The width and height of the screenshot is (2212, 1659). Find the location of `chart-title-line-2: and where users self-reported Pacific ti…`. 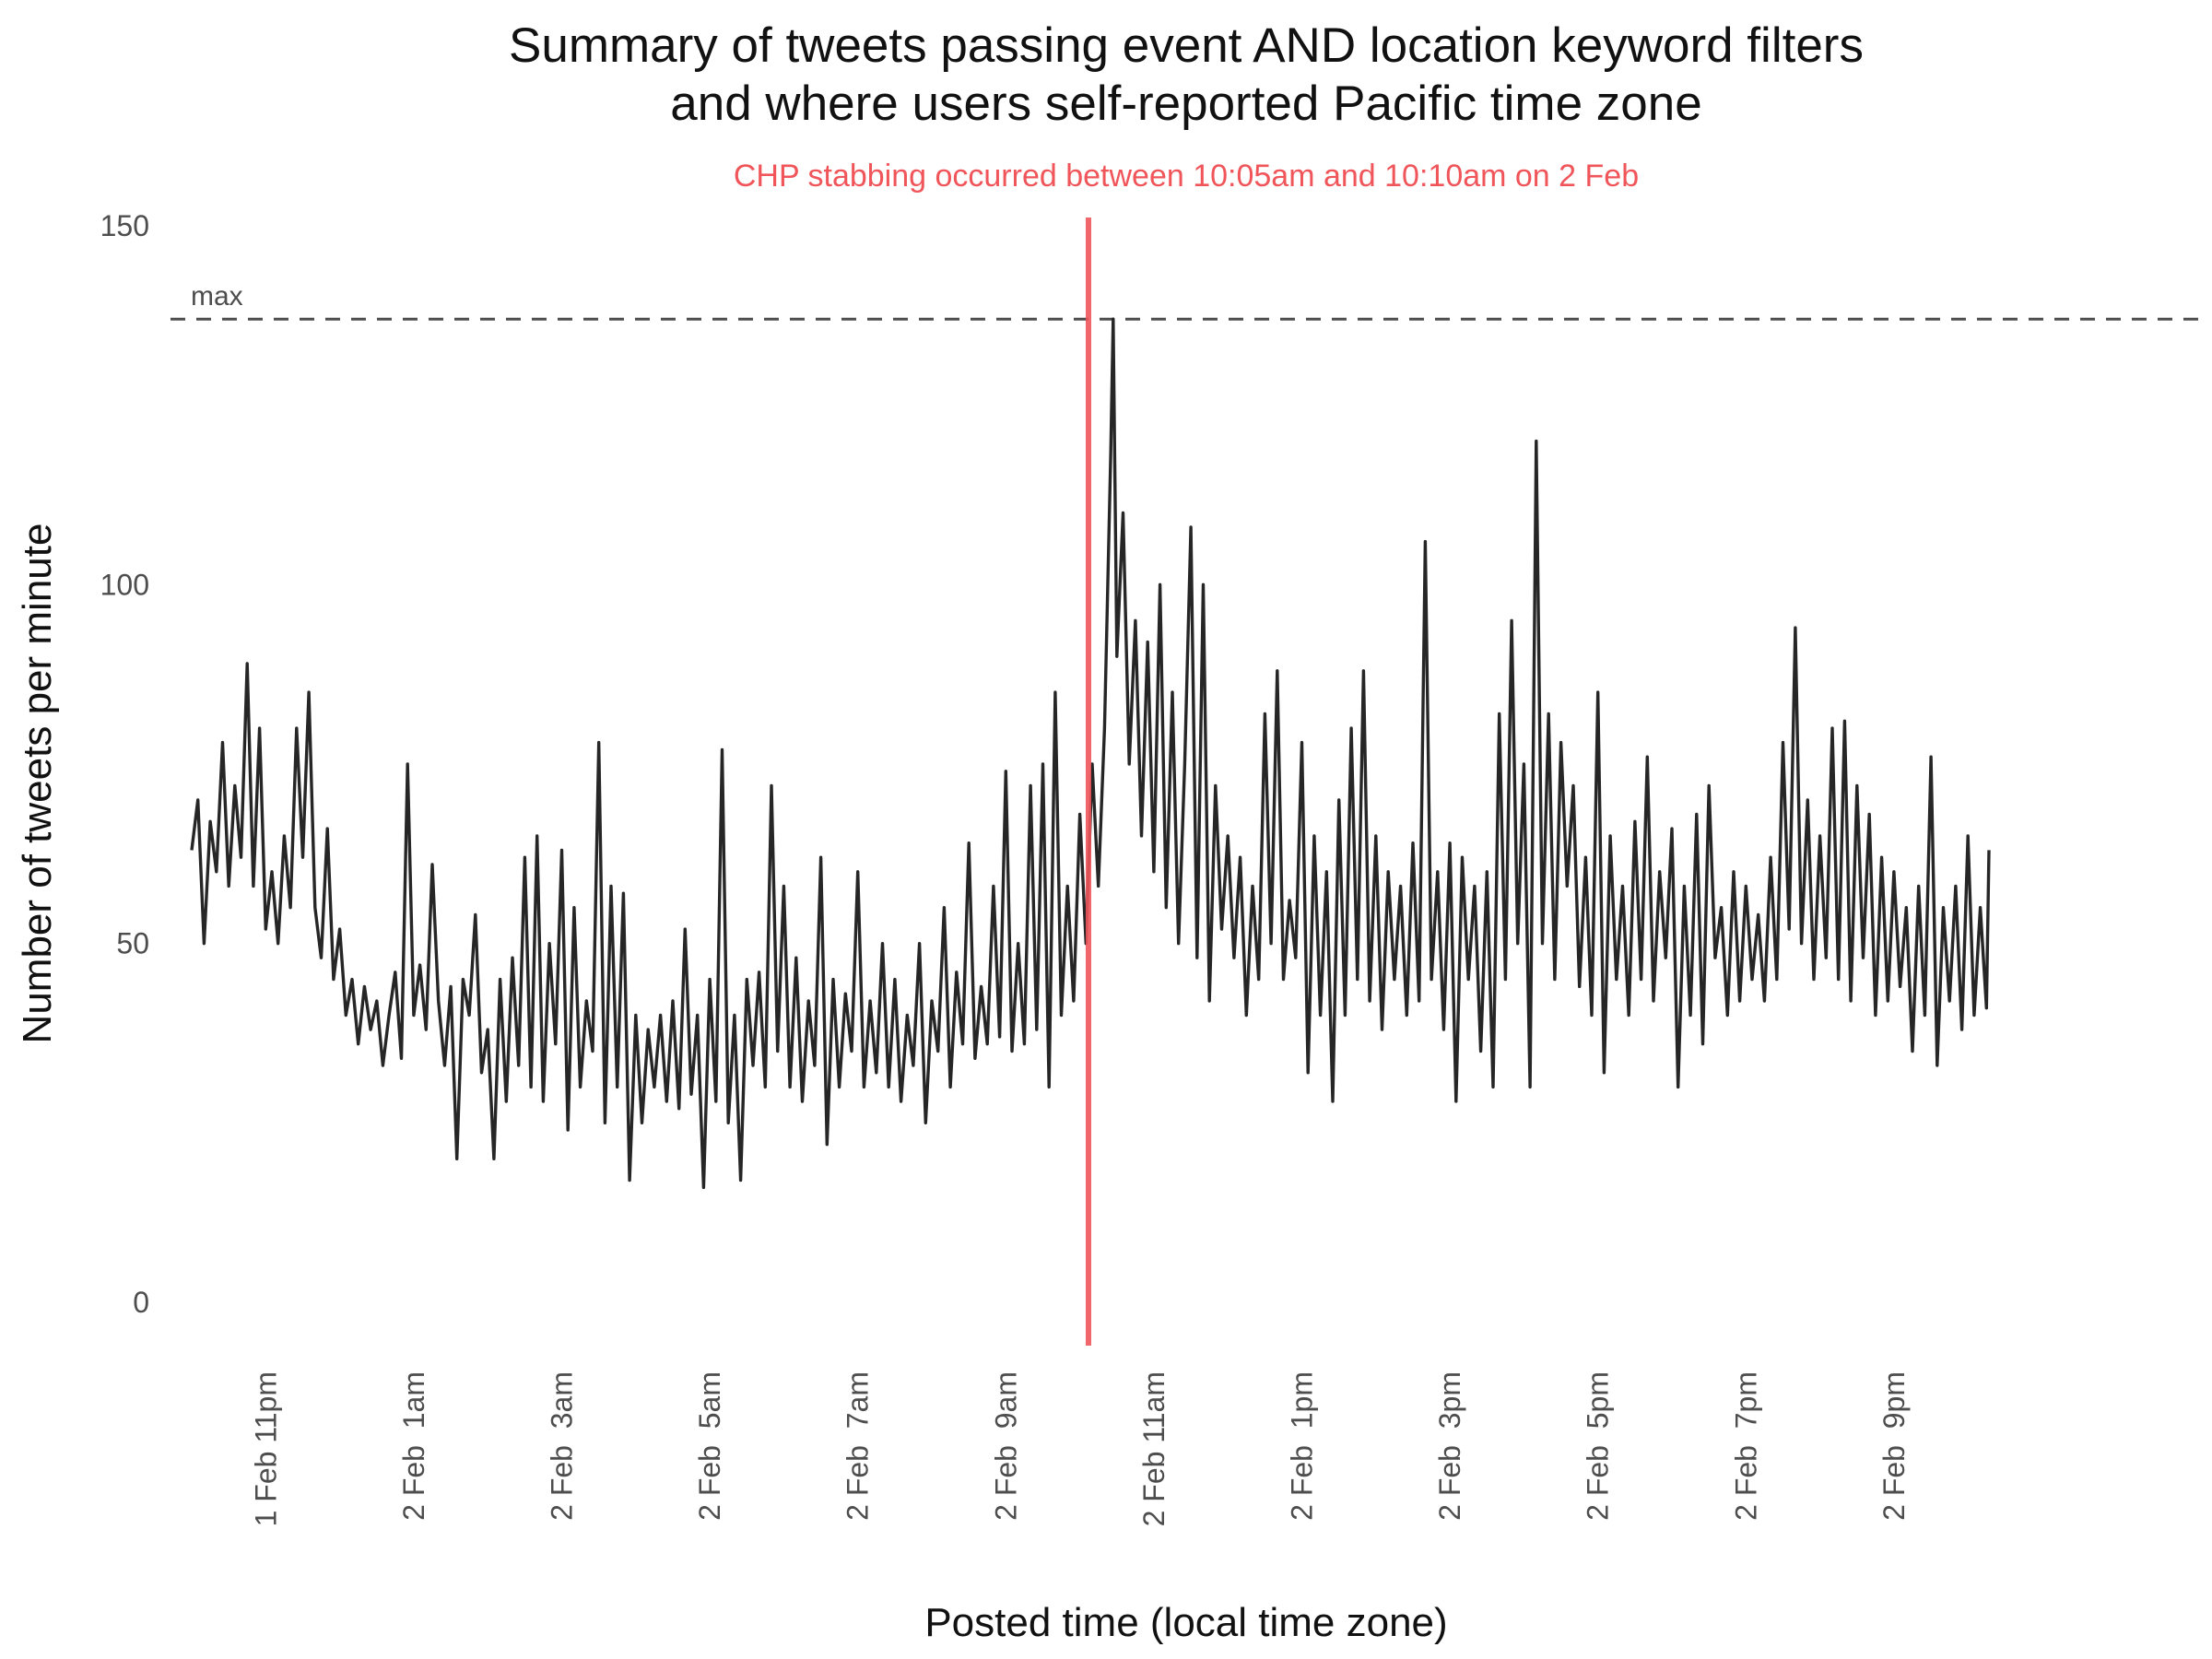

chart-title-line-2: and where users self-reported Pacific ti… is located at coordinates (1185, 103).